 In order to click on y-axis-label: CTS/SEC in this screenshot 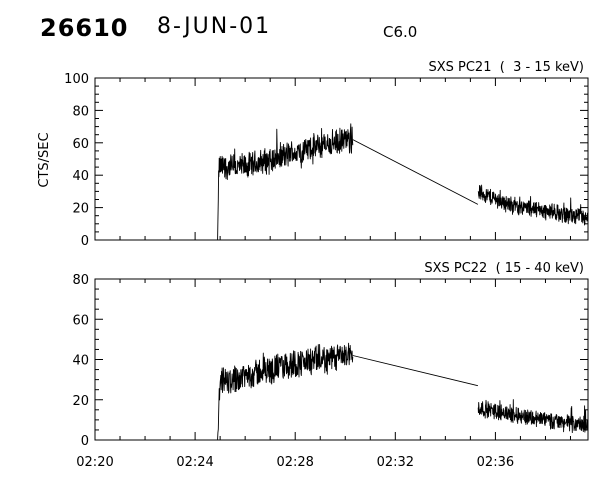, I will do `click(44, 159)`.